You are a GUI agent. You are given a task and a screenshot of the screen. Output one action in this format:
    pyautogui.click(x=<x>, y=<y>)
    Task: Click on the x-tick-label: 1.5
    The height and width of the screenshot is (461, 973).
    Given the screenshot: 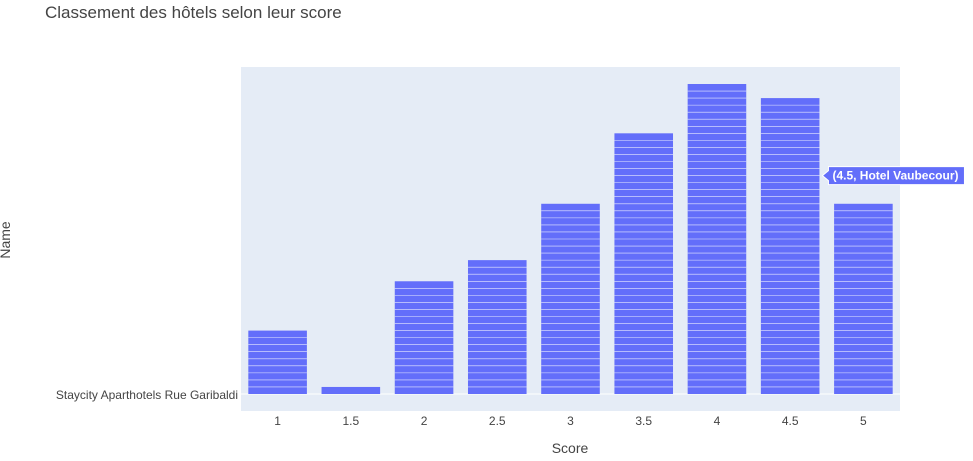 What is the action you would take?
    pyautogui.click(x=350, y=421)
    